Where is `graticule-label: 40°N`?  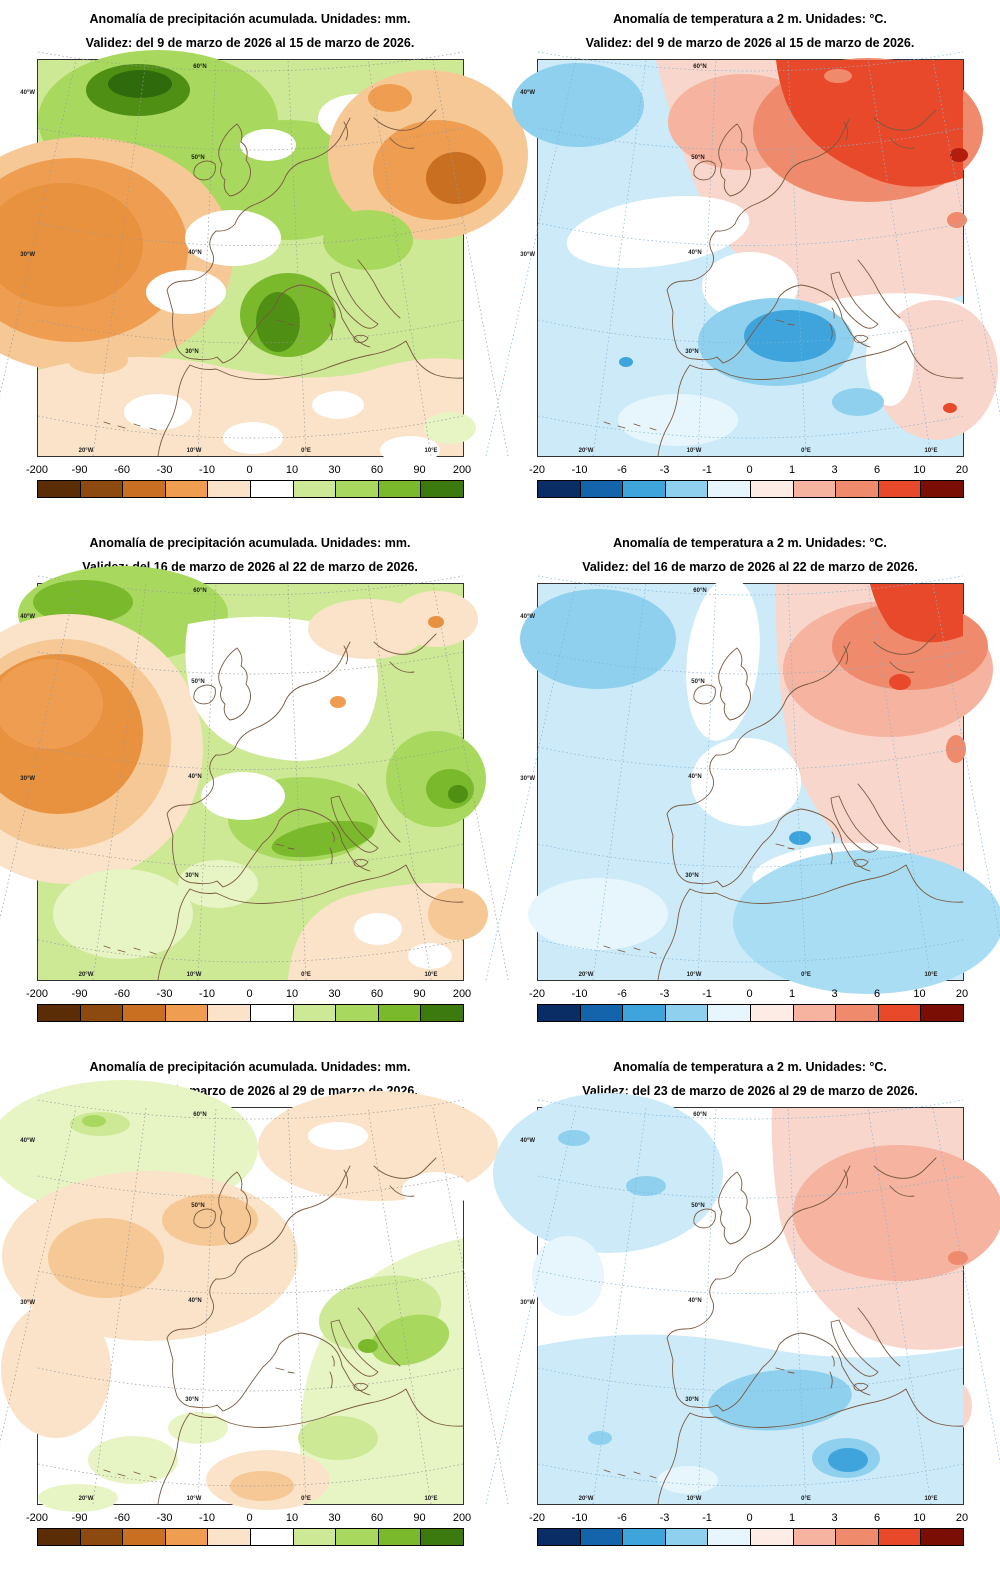
graticule-label: 40°N is located at coordinates (694, 777).